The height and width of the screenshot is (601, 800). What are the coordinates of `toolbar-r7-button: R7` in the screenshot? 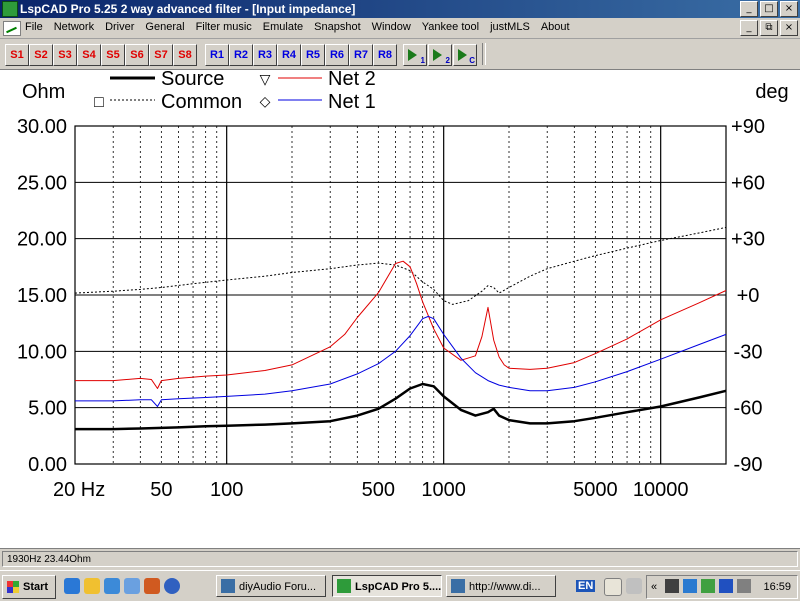 It's located at (361, 55).